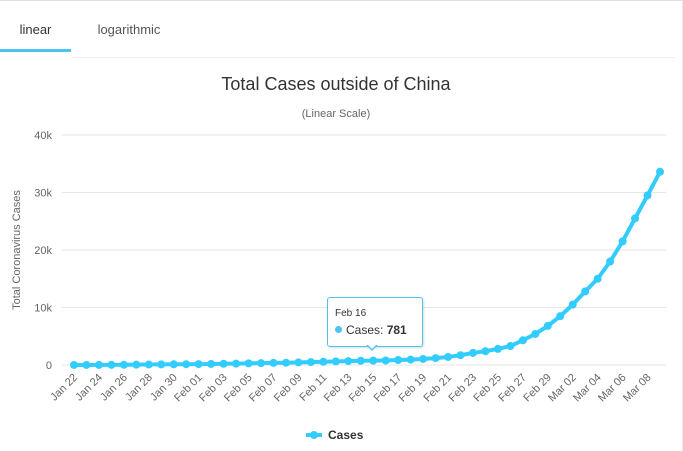  Describe the element at coordinates (49, 366) in the screenshot. I see `y-tick-label: 0` at that location.